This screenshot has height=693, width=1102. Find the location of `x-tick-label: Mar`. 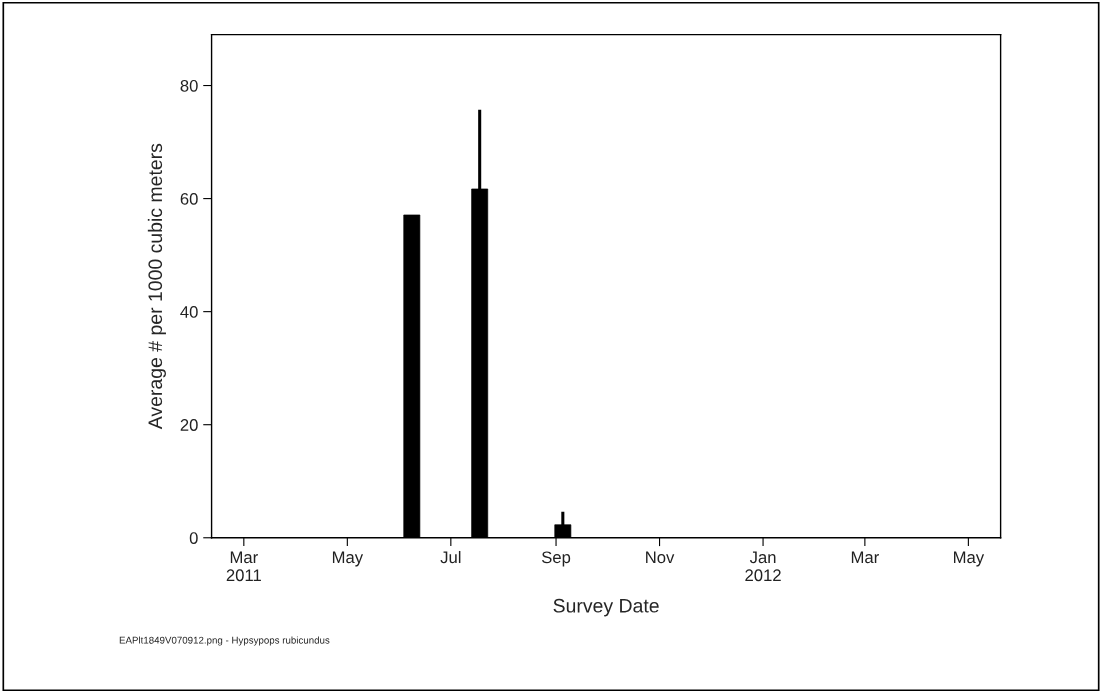

x-tick-label: Mar is located at coordinates (865, 557).